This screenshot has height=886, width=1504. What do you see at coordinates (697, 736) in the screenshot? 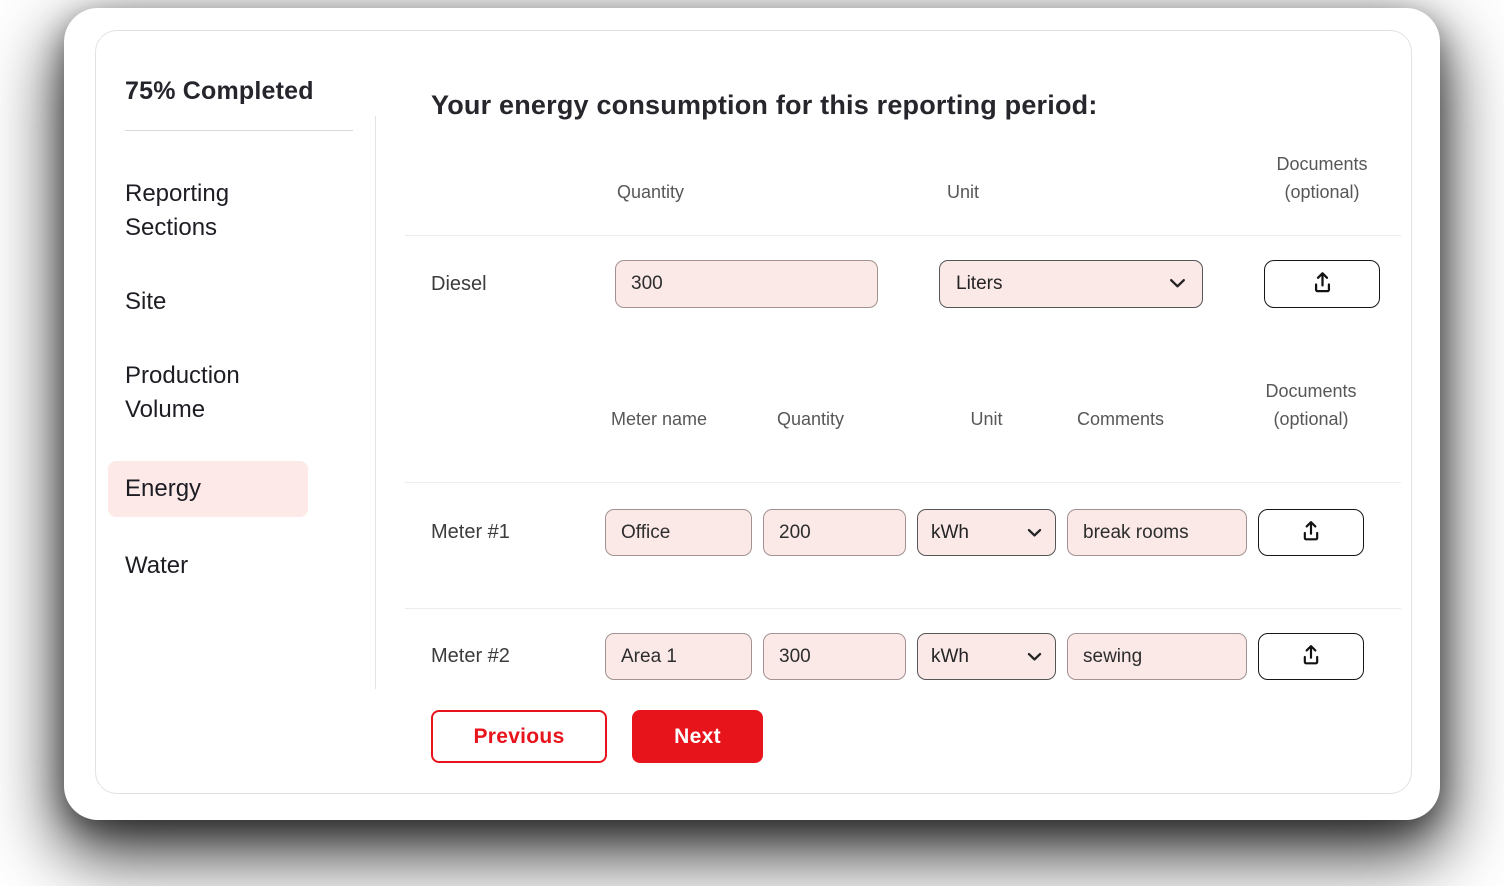
I see `next-button: Next` at bounding box center [697, 736].